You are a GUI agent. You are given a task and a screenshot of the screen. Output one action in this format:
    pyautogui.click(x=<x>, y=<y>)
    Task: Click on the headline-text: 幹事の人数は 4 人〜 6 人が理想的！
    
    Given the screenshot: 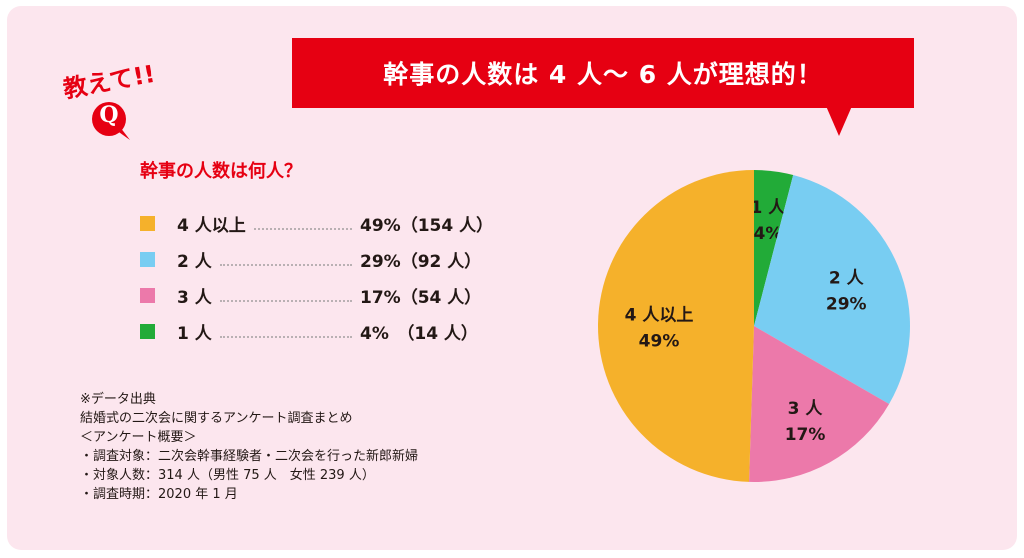 What is the action you would take?
    pyautogui.click(x=603, y=74)
    